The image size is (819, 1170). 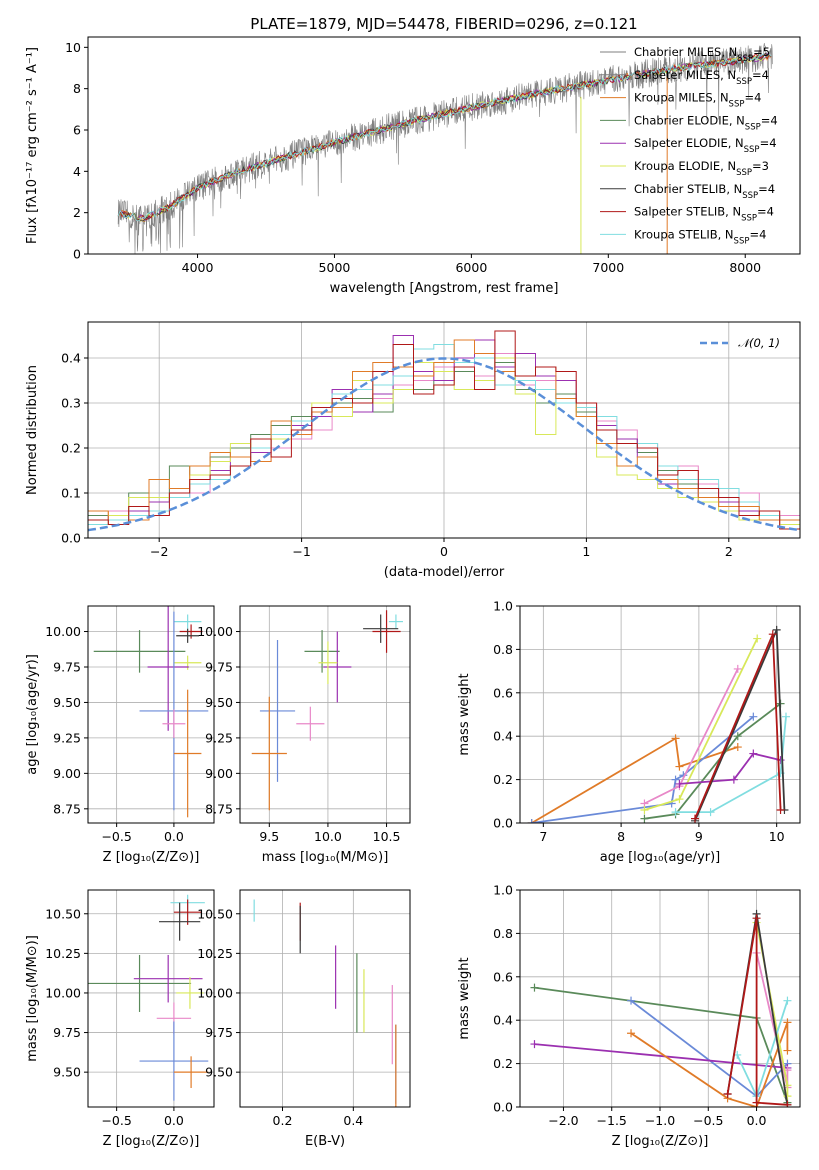 What do you see at coordinates (681, 98) in the screenshot?
I see `legend-label-main: Kroupa MILES, N` at bounding box center [681, 98].